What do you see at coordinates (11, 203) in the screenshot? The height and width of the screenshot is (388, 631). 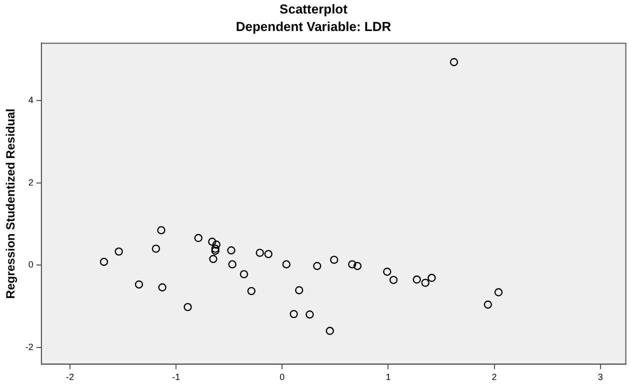 I see `y-axis-title: Regression Studentized Residual` at bounding box center [11, 203].